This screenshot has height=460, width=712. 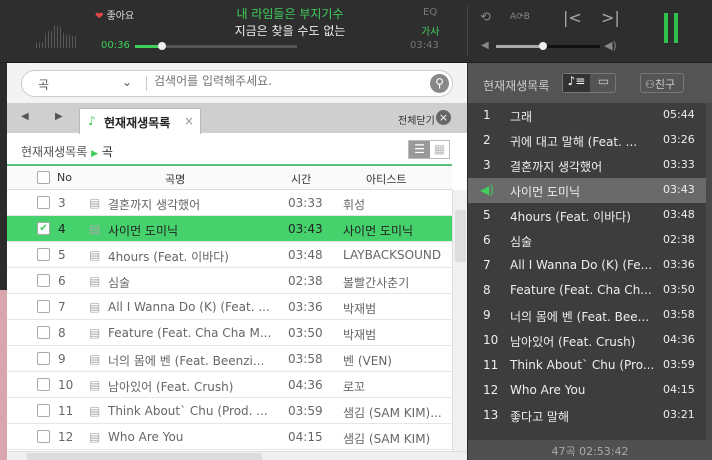 What do you see at coordinates (216, 46) in the screenshot?
I see `progress-slider` at bounding box center [216, 46].